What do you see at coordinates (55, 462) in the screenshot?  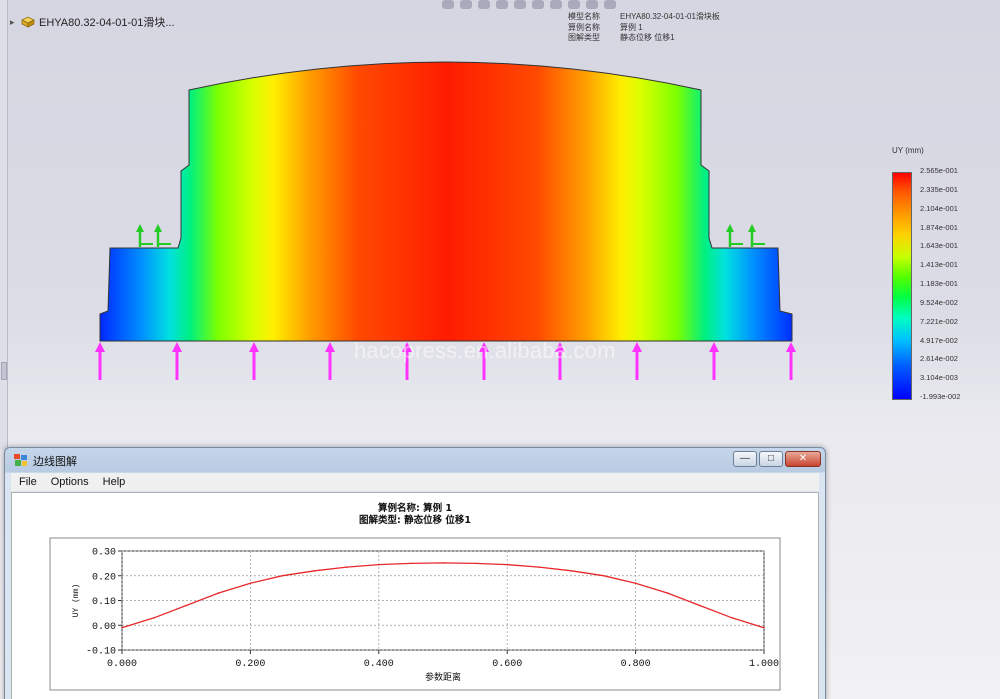 I see `window-title: 边线图解` at bounding box center [55, 462].